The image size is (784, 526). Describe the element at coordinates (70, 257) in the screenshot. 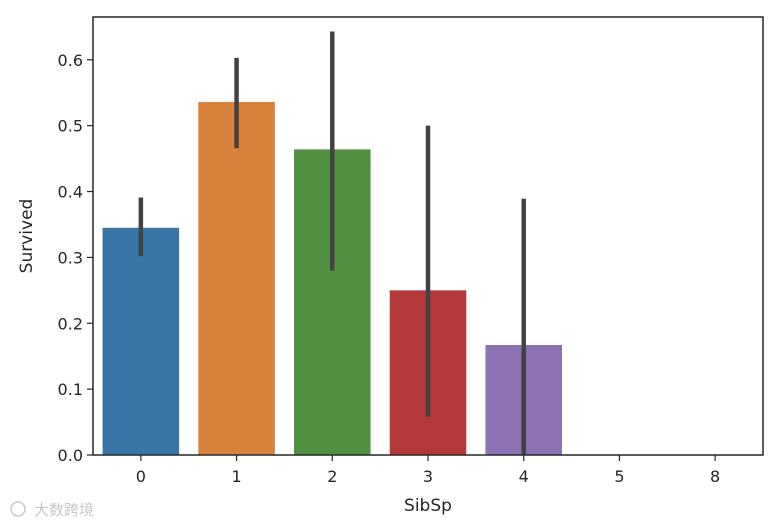

I see `y-tick-label: 0.3` at that location.